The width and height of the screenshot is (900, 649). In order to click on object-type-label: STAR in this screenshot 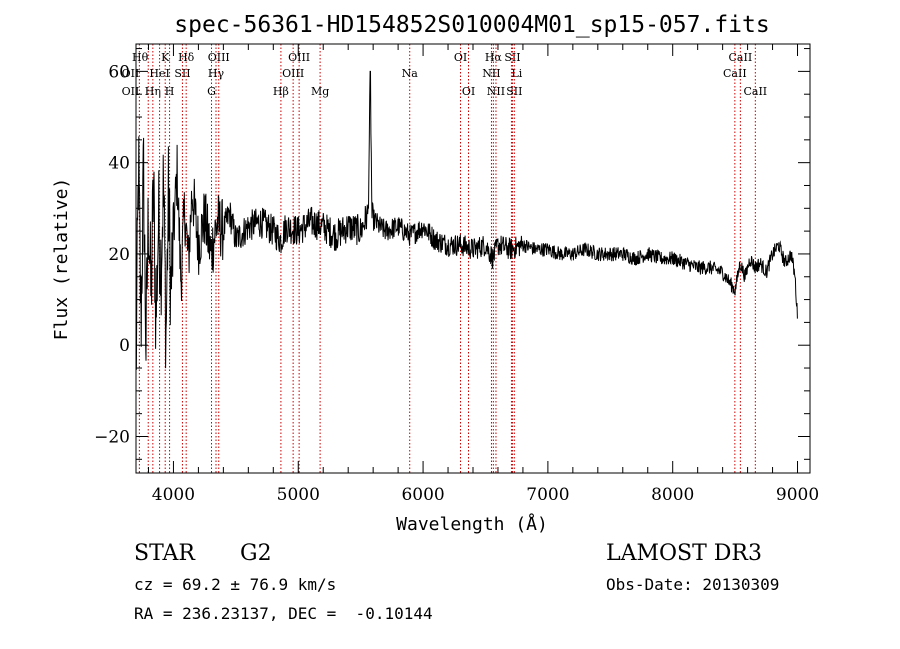, I will do `click(165, 553)`.